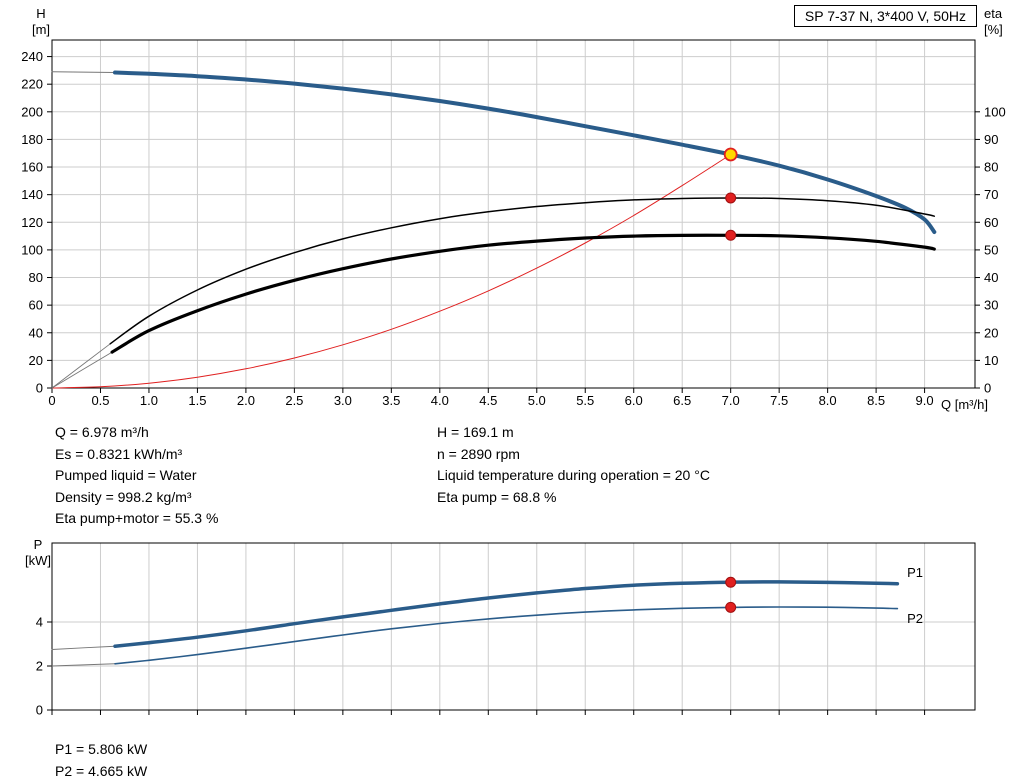  I want to click on y-right-tick-label: 50, so click(991, 249).